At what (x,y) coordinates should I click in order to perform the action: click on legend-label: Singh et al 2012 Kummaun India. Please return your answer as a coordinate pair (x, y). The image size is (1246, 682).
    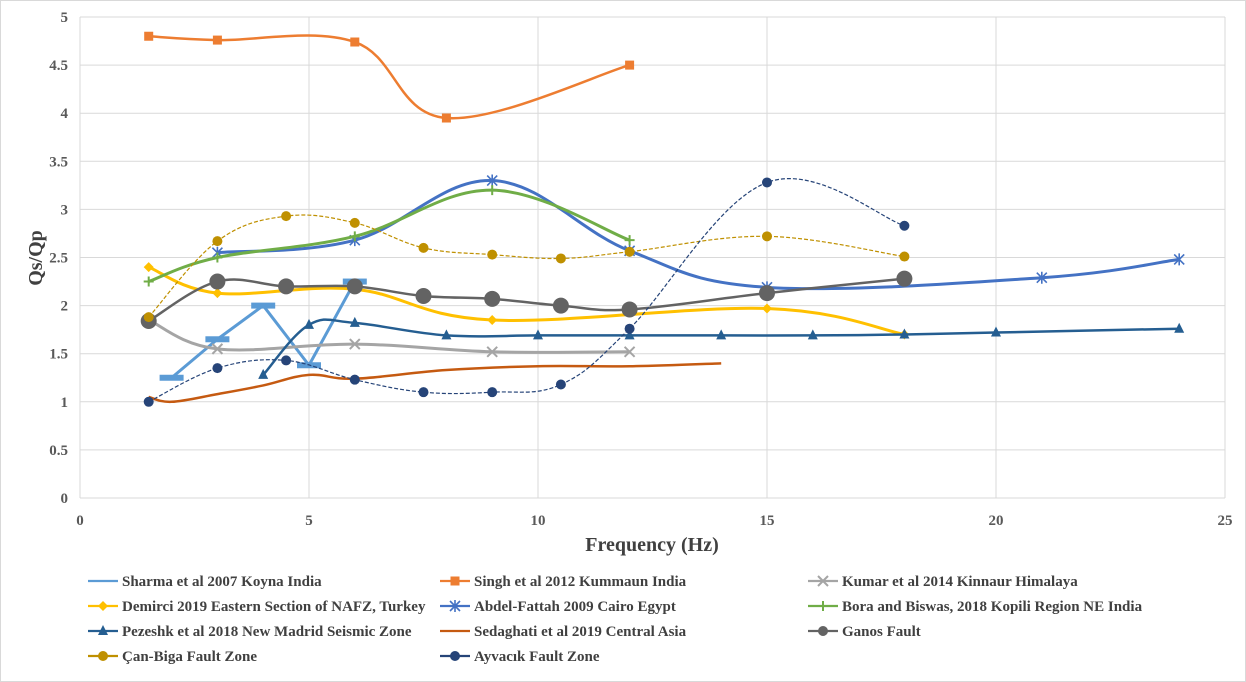
    Looking at the image, I should click on (580, 582).